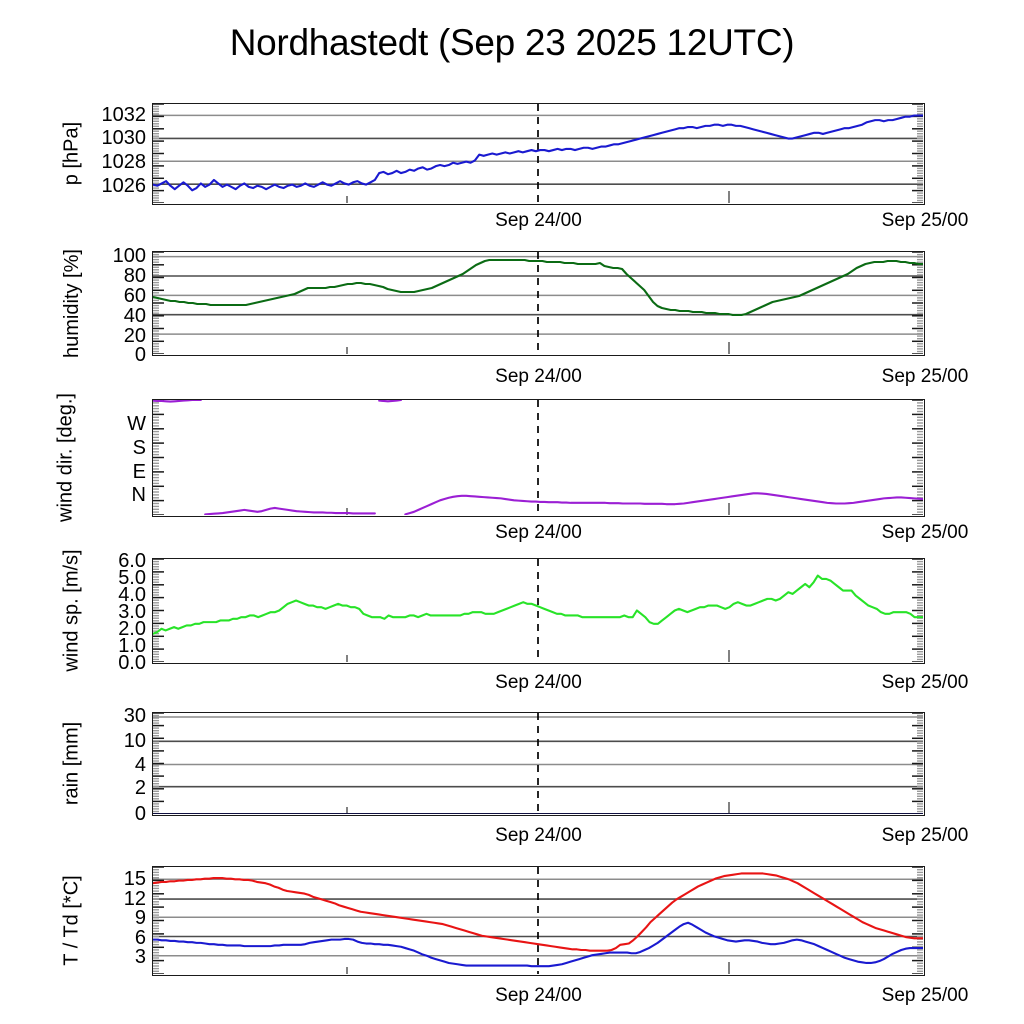 This screenshot has height=1024, width=1024. Describe the element at coordinates (134, 716) in the screenshot. I see `y-tick-rain-0: 30` at that location.